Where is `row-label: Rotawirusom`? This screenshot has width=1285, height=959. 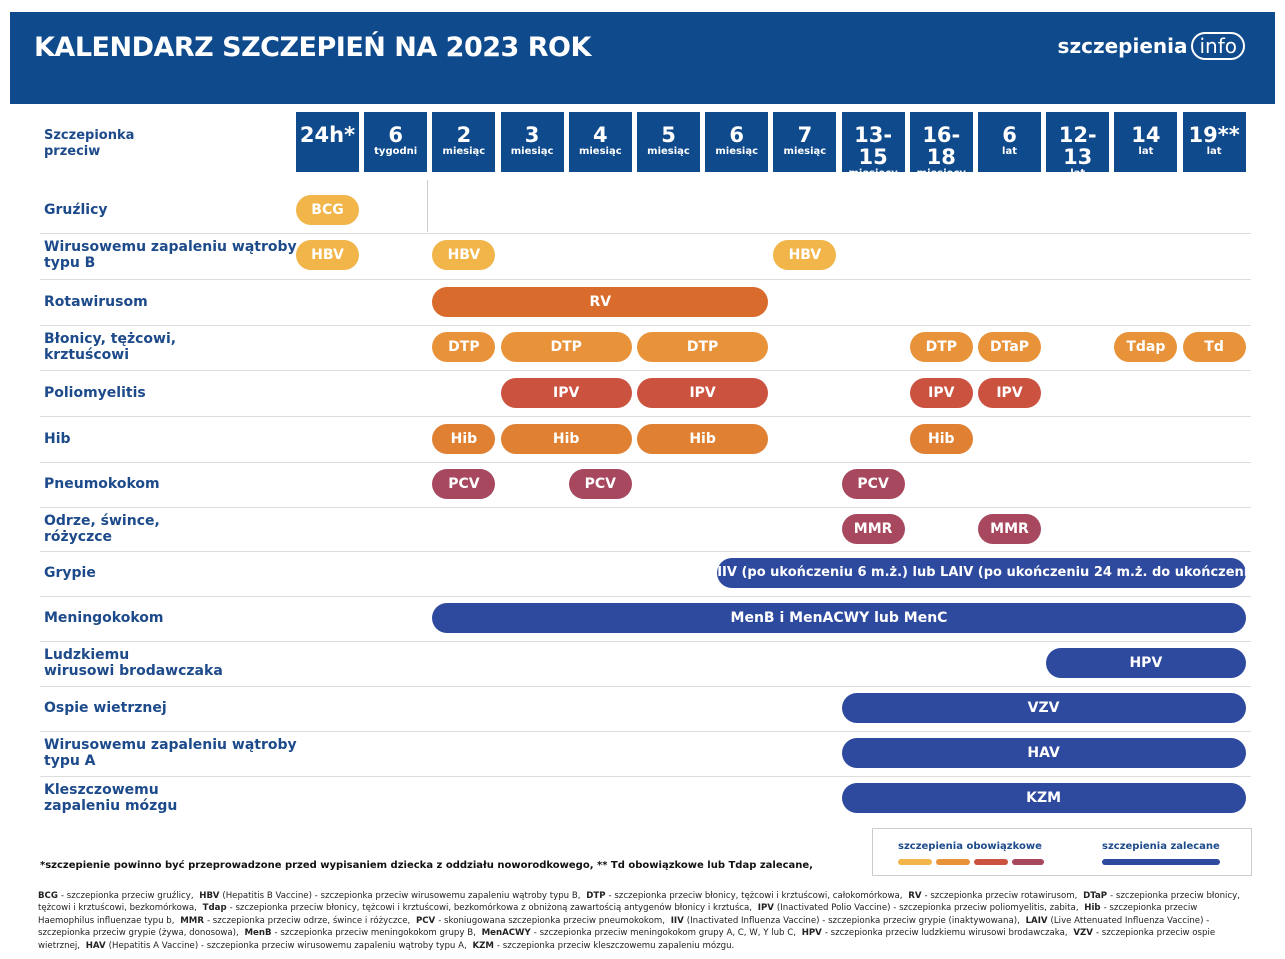
row-label: Rotawirusom is located at coordinates (96, 302).